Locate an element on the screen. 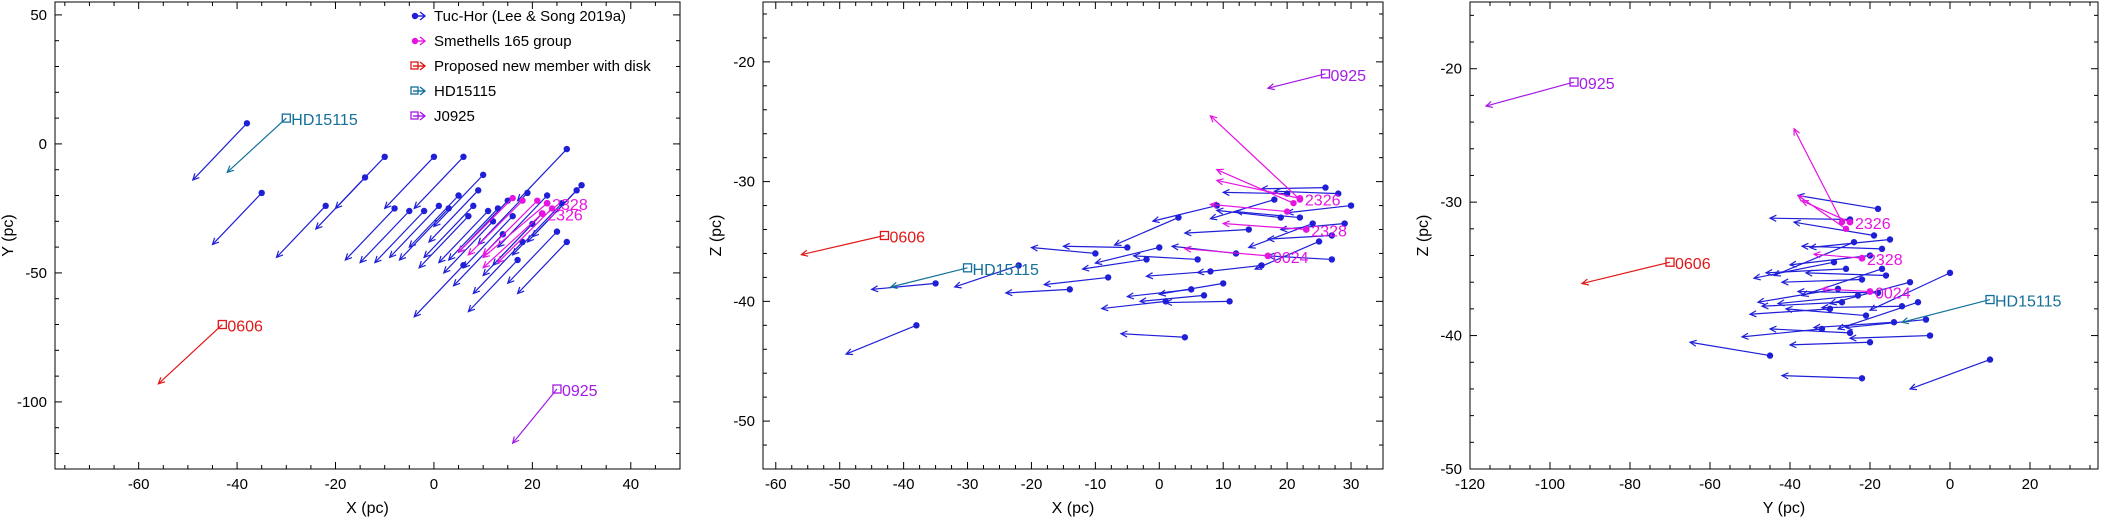 The width and height of the screenshot is (2102, 520). x-tick-label: 20 is located at coordinates (1287, 484).